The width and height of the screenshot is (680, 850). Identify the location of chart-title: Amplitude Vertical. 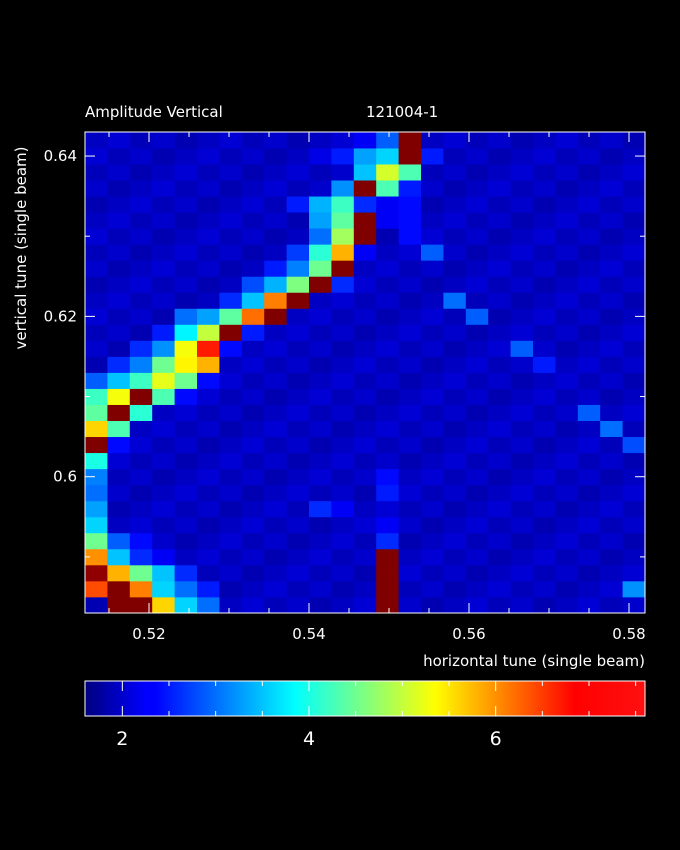
(154, 112).